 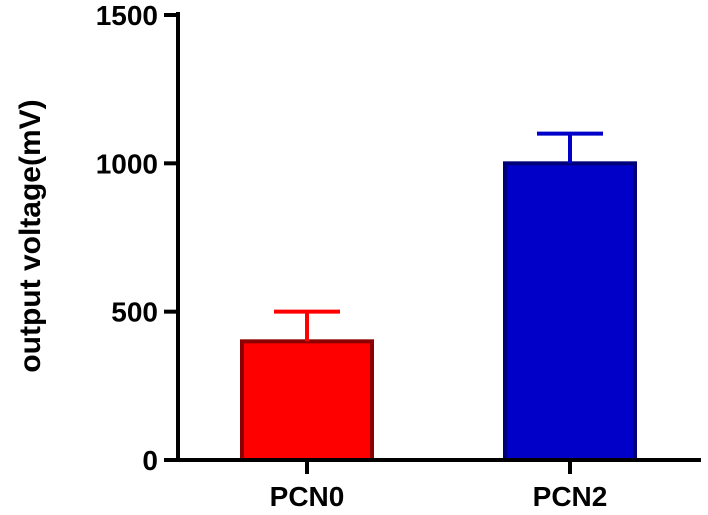 I want to click on x-axis-ticks: PCN0 PCN2, so click(x=439, y=486).